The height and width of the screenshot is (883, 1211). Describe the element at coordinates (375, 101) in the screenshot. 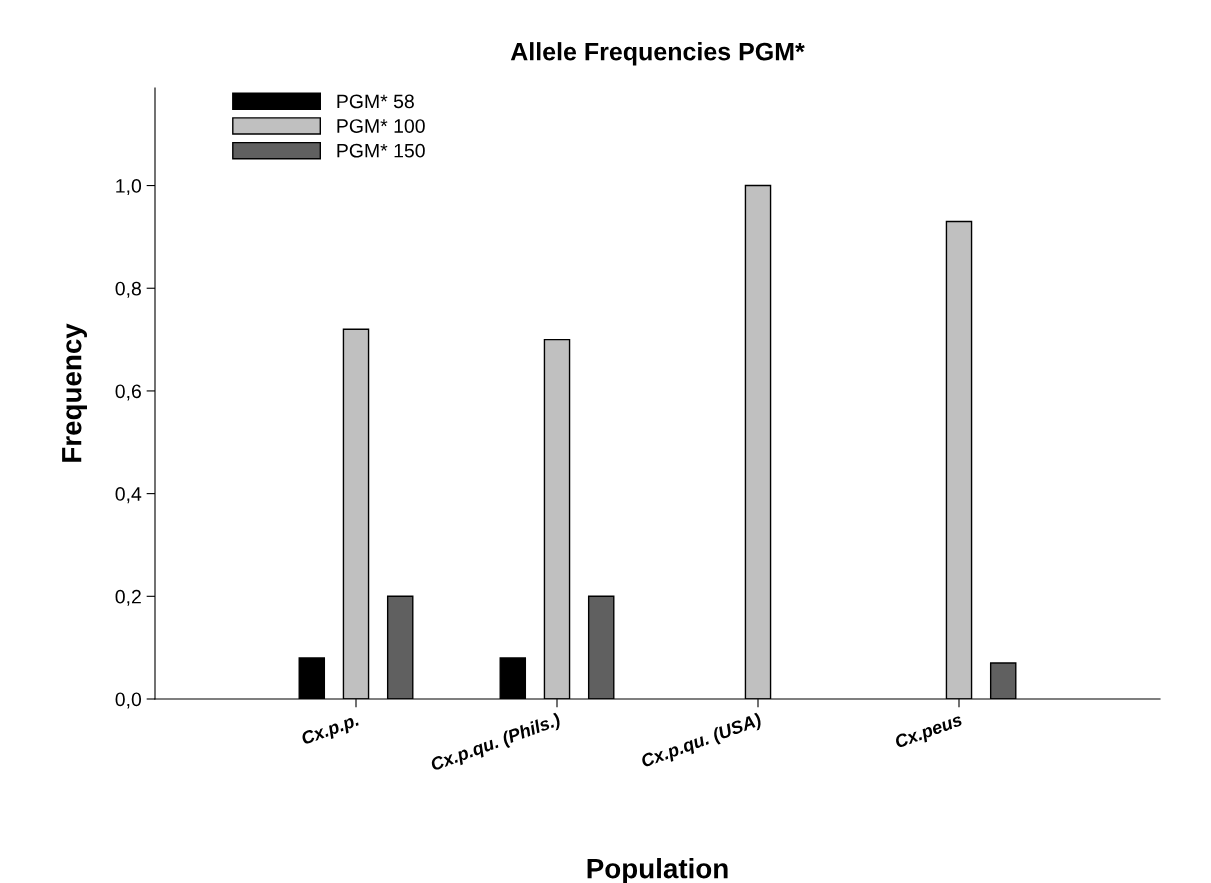

I see `legend-label: PGM* 58` at that location.